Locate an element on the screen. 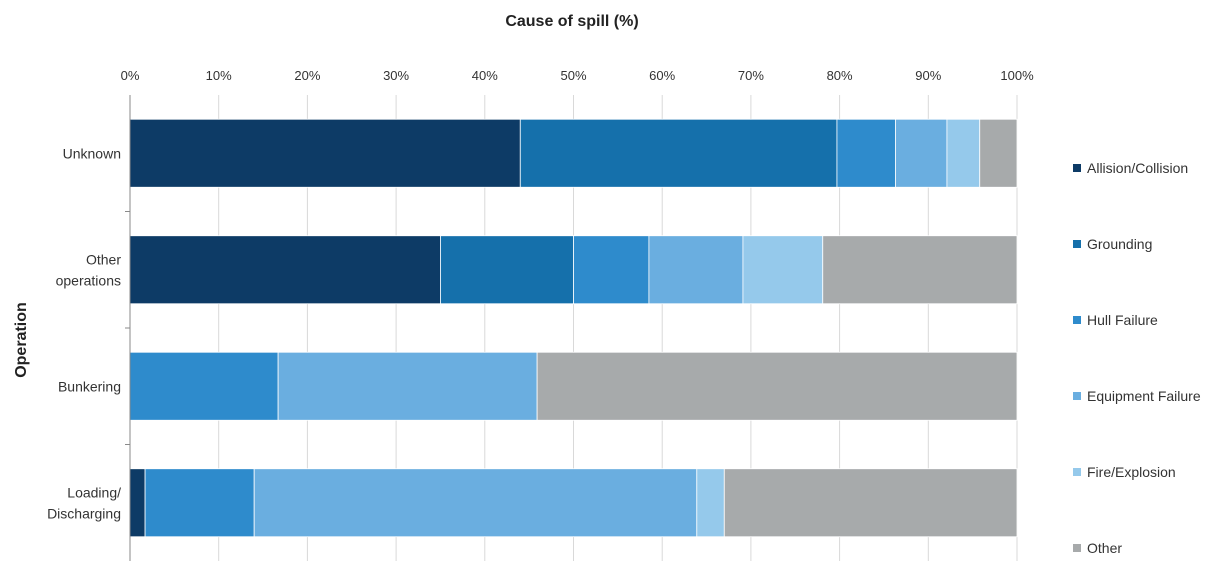 Image resolution: width=1224 pixels, height=561 pixels. category-label: Discharging is located at coordinates (84, 513).